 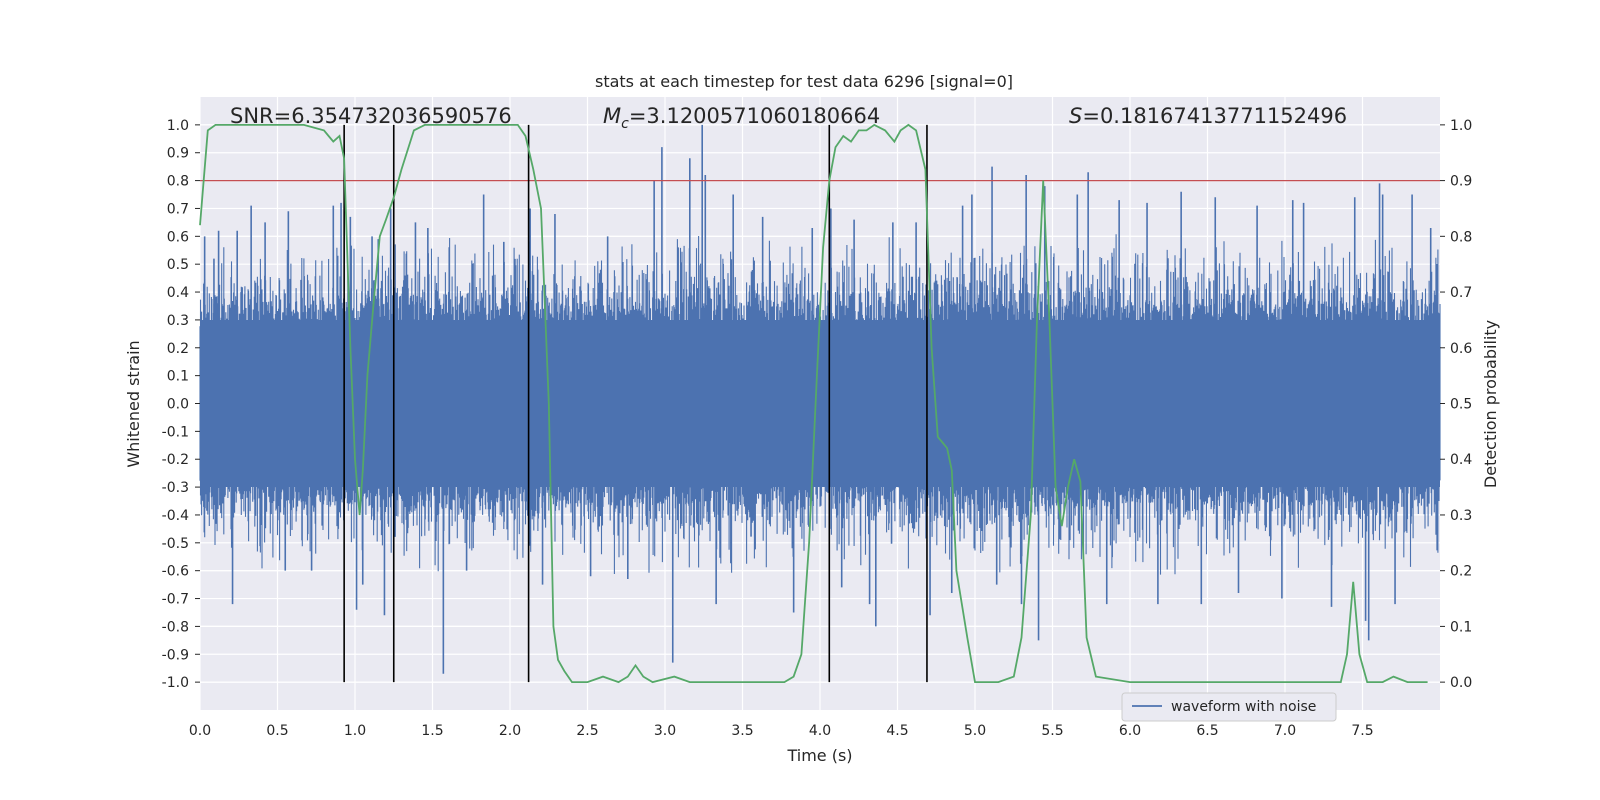 I want to click on x-tick-label: 4.5, so click(x=897, y=731).